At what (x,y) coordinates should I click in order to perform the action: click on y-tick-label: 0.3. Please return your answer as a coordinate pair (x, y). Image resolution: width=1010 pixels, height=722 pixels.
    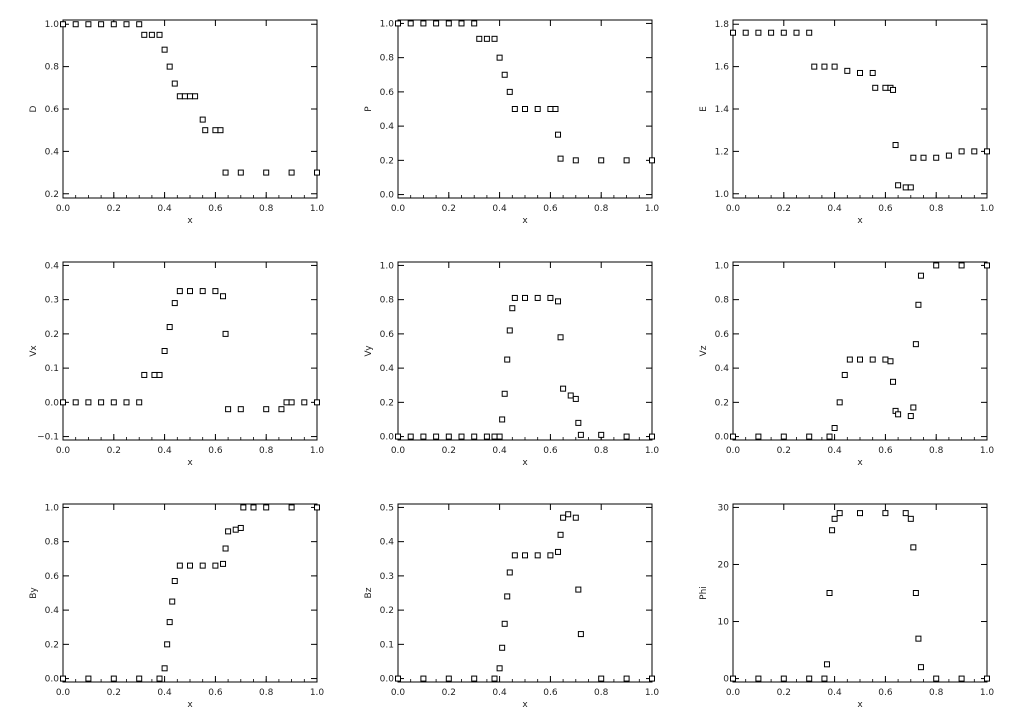
    Looking at the image, I should click on (387, 577).